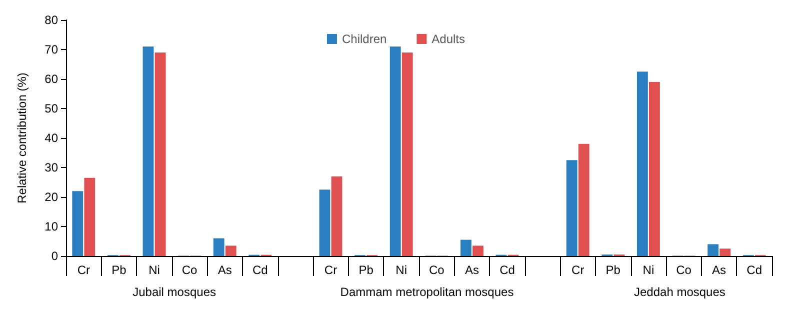 This screenshot has width=792, height=324. What do you see at coordinates (51, 49) in the screenshot?
I see `y-tick-label: 70` at bounding box center [51, 49].